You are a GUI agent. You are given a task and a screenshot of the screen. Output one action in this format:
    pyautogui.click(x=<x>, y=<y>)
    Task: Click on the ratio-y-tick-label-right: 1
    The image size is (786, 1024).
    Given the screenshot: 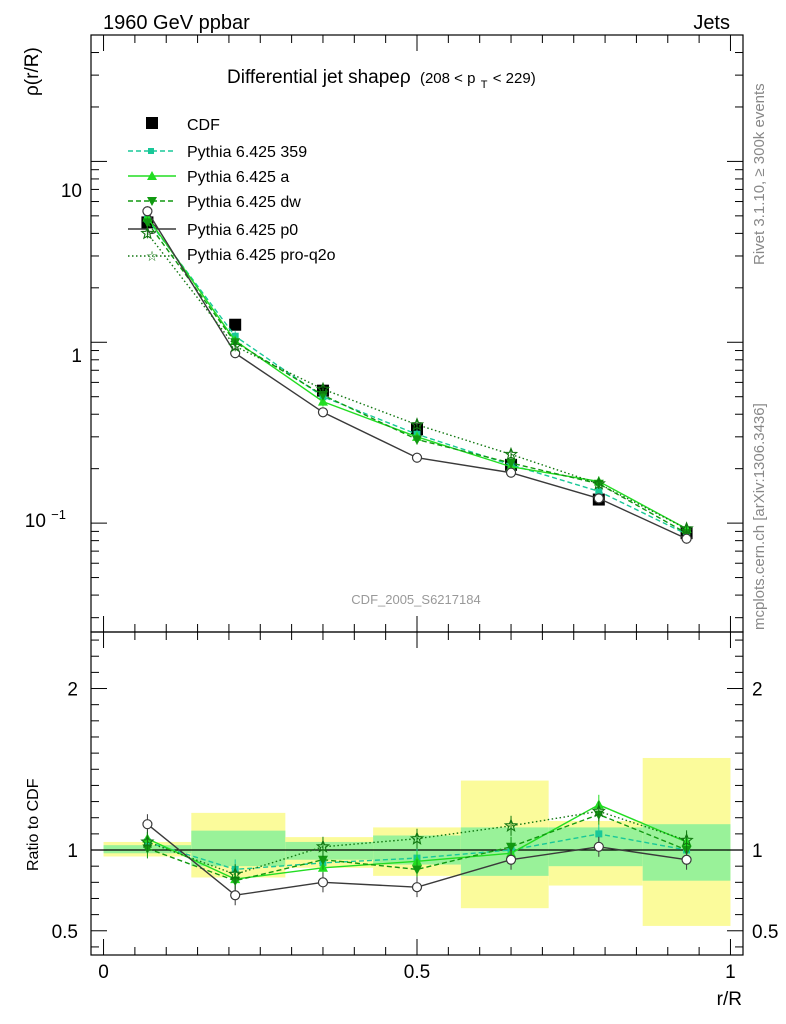 What is the action you would take?
    pyautogui.click(x=757, y=851)
    